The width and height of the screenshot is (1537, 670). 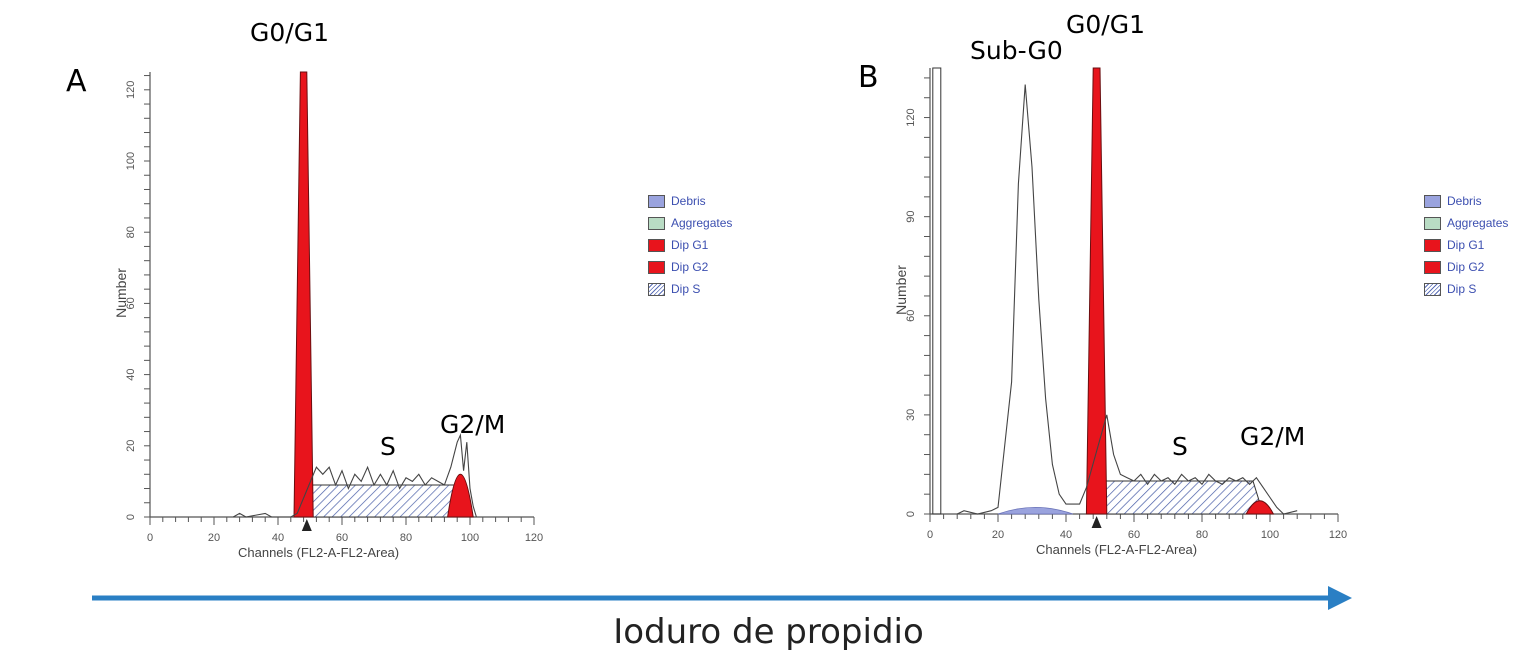 I want to click on panel-b-g0g1-label: G0/G1, so click(x=1105, y=24).